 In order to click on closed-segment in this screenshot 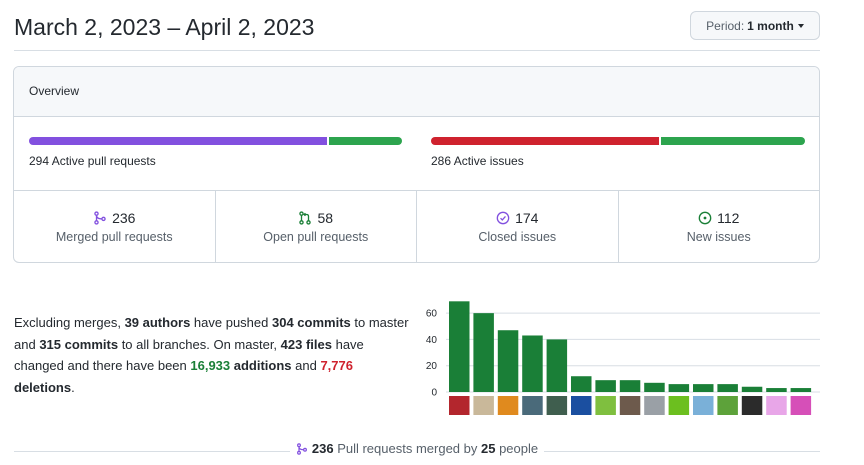, I will do `click(545, 141)`.